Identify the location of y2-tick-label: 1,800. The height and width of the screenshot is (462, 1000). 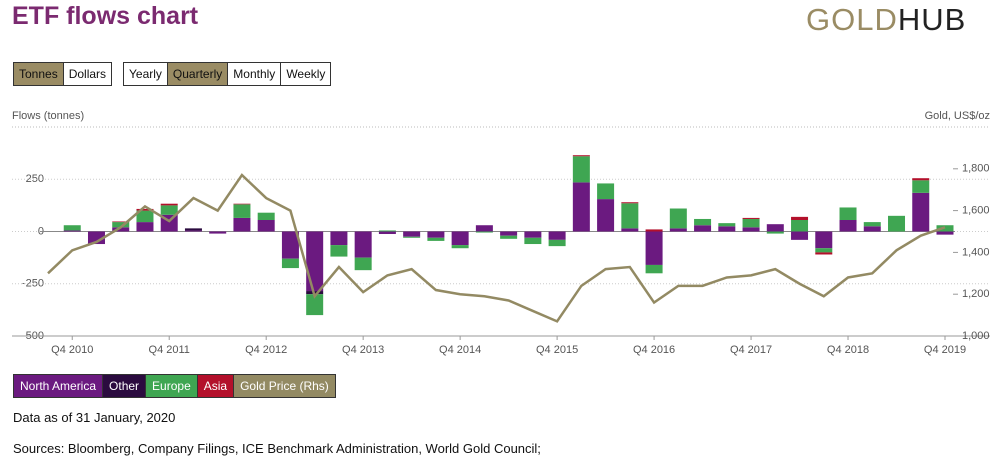
(976, 169).